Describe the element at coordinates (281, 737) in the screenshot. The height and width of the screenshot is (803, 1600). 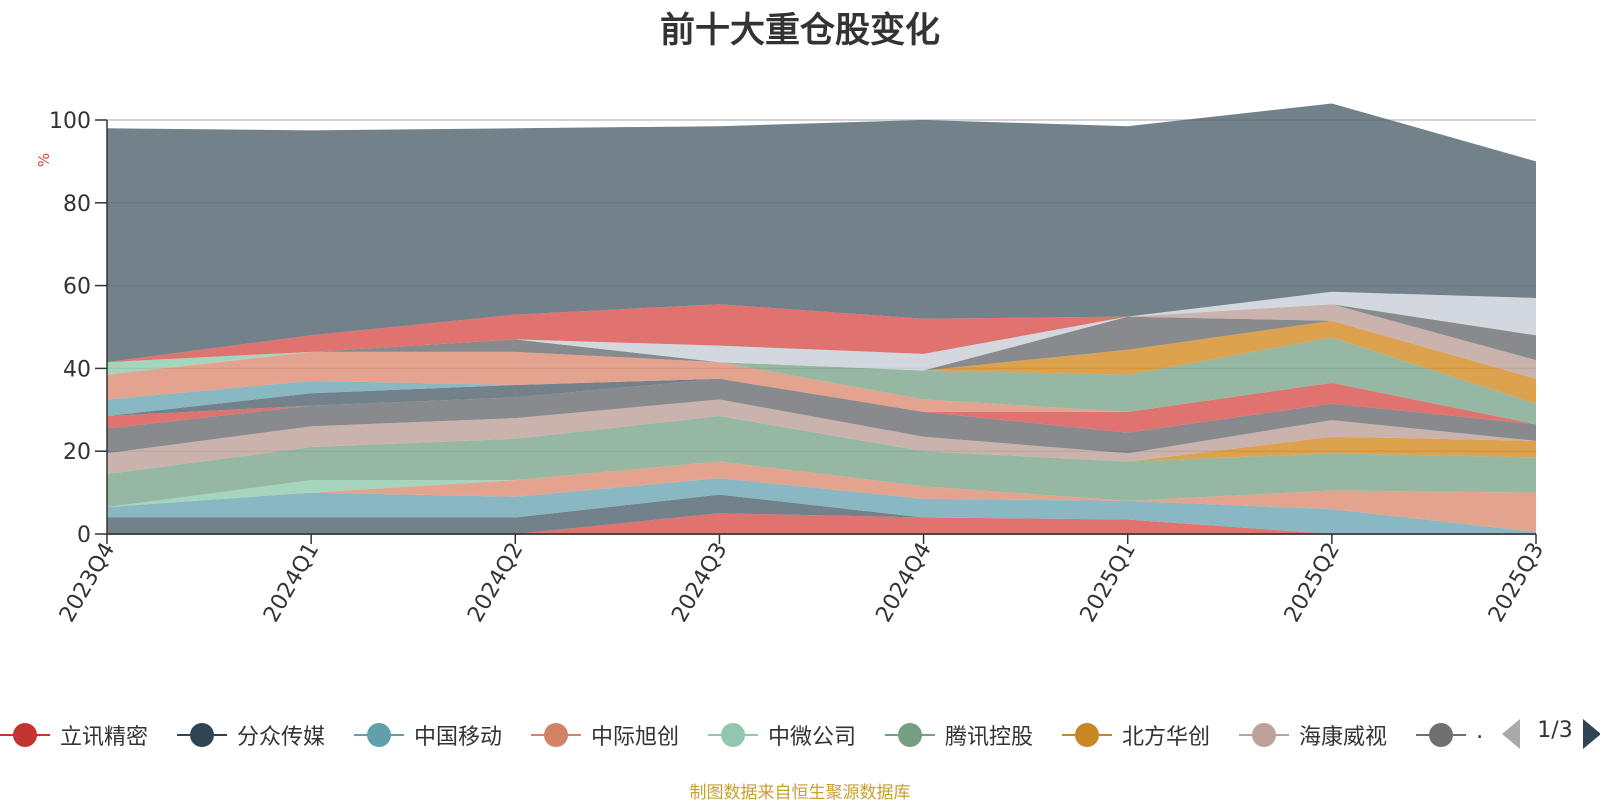
I see `legend-label: 分众传媒` at that location.